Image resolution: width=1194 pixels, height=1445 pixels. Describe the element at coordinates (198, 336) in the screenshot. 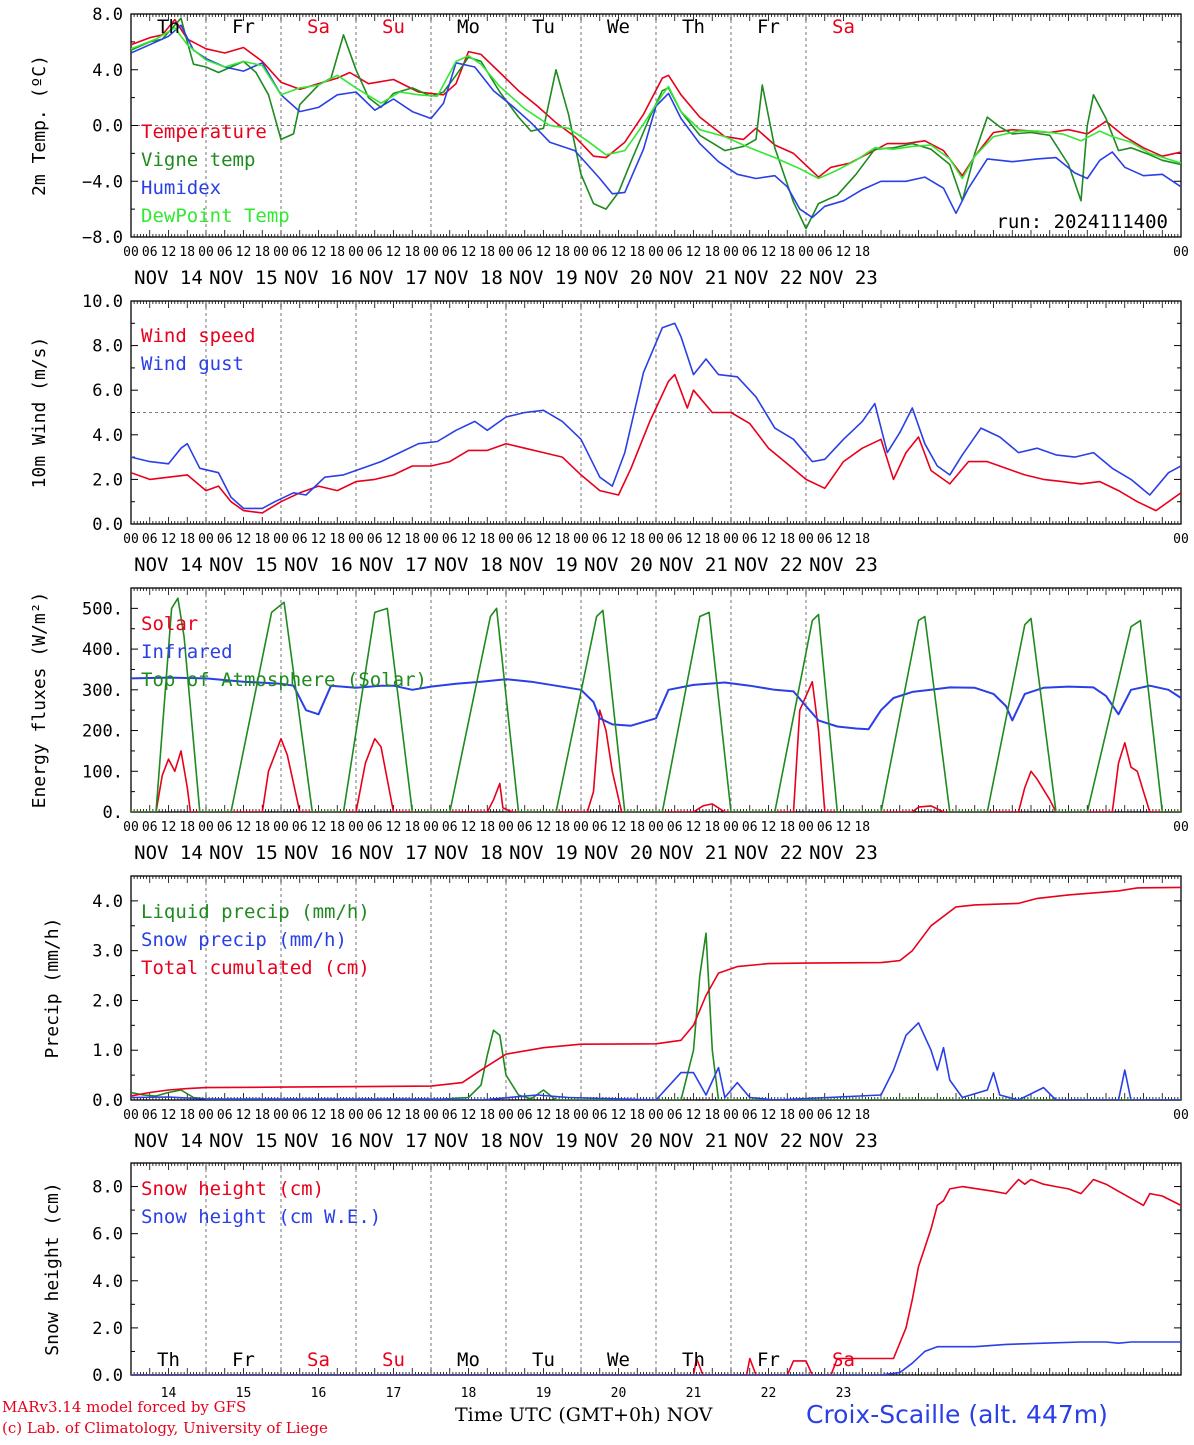

I see `legend-entry: Wind speed` at that location.